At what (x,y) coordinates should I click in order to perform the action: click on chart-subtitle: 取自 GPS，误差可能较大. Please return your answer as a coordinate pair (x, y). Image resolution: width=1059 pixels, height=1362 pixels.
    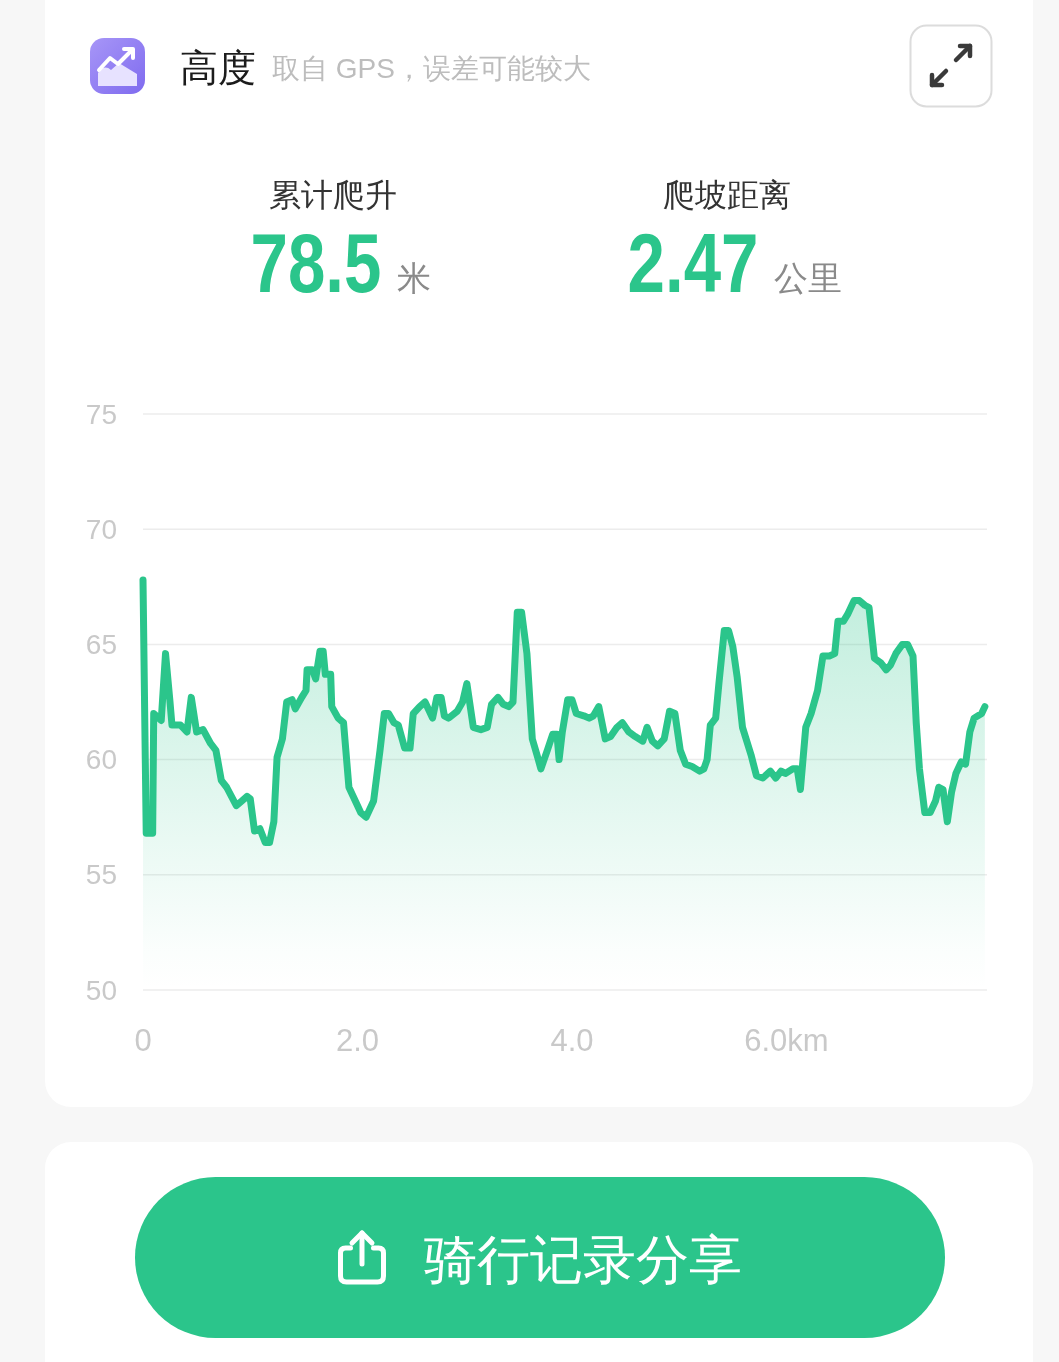
    Looking at the image, I should click on (431, 68).